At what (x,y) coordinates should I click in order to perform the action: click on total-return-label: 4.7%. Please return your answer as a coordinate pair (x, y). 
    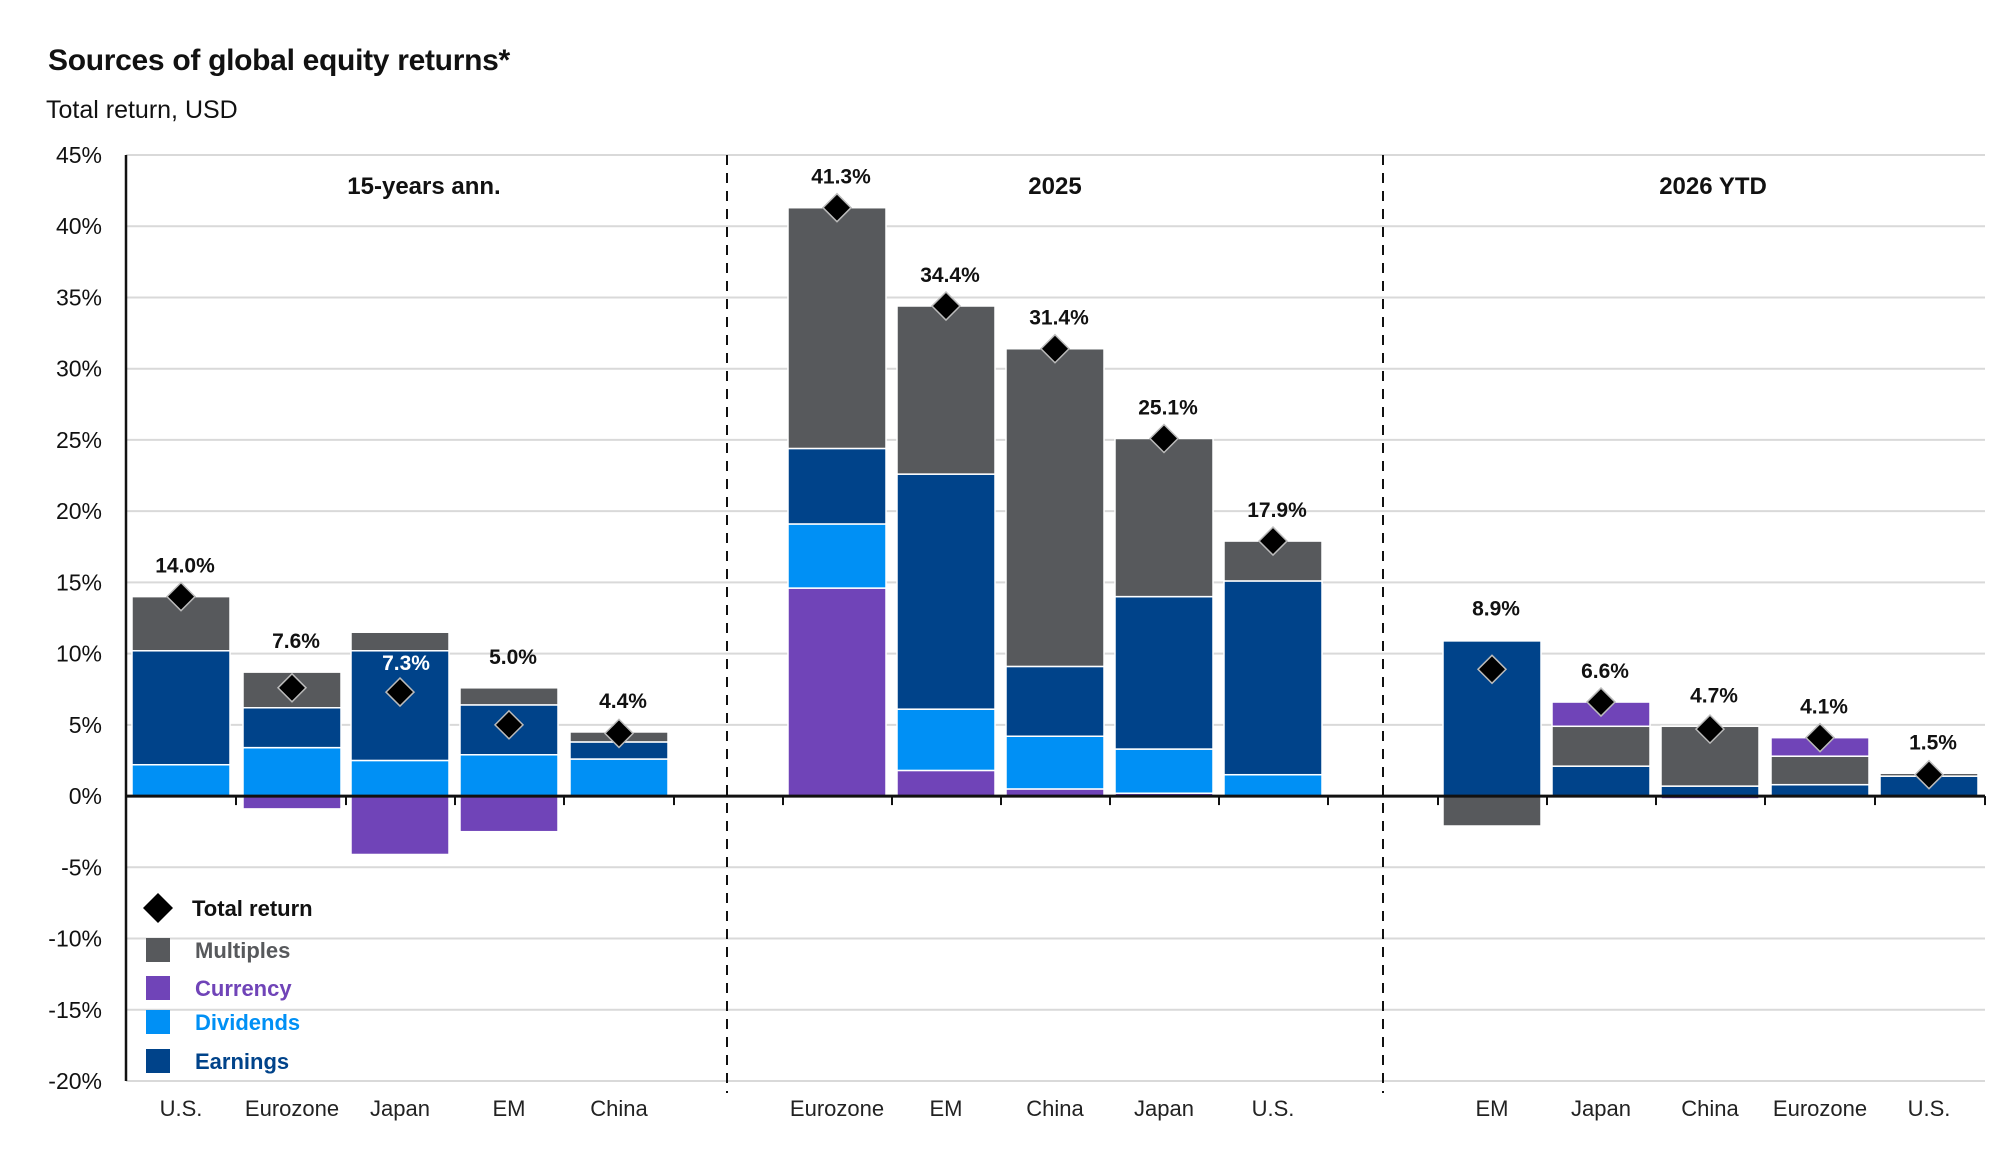
    Looking at the image, I should click on (1714, 695).